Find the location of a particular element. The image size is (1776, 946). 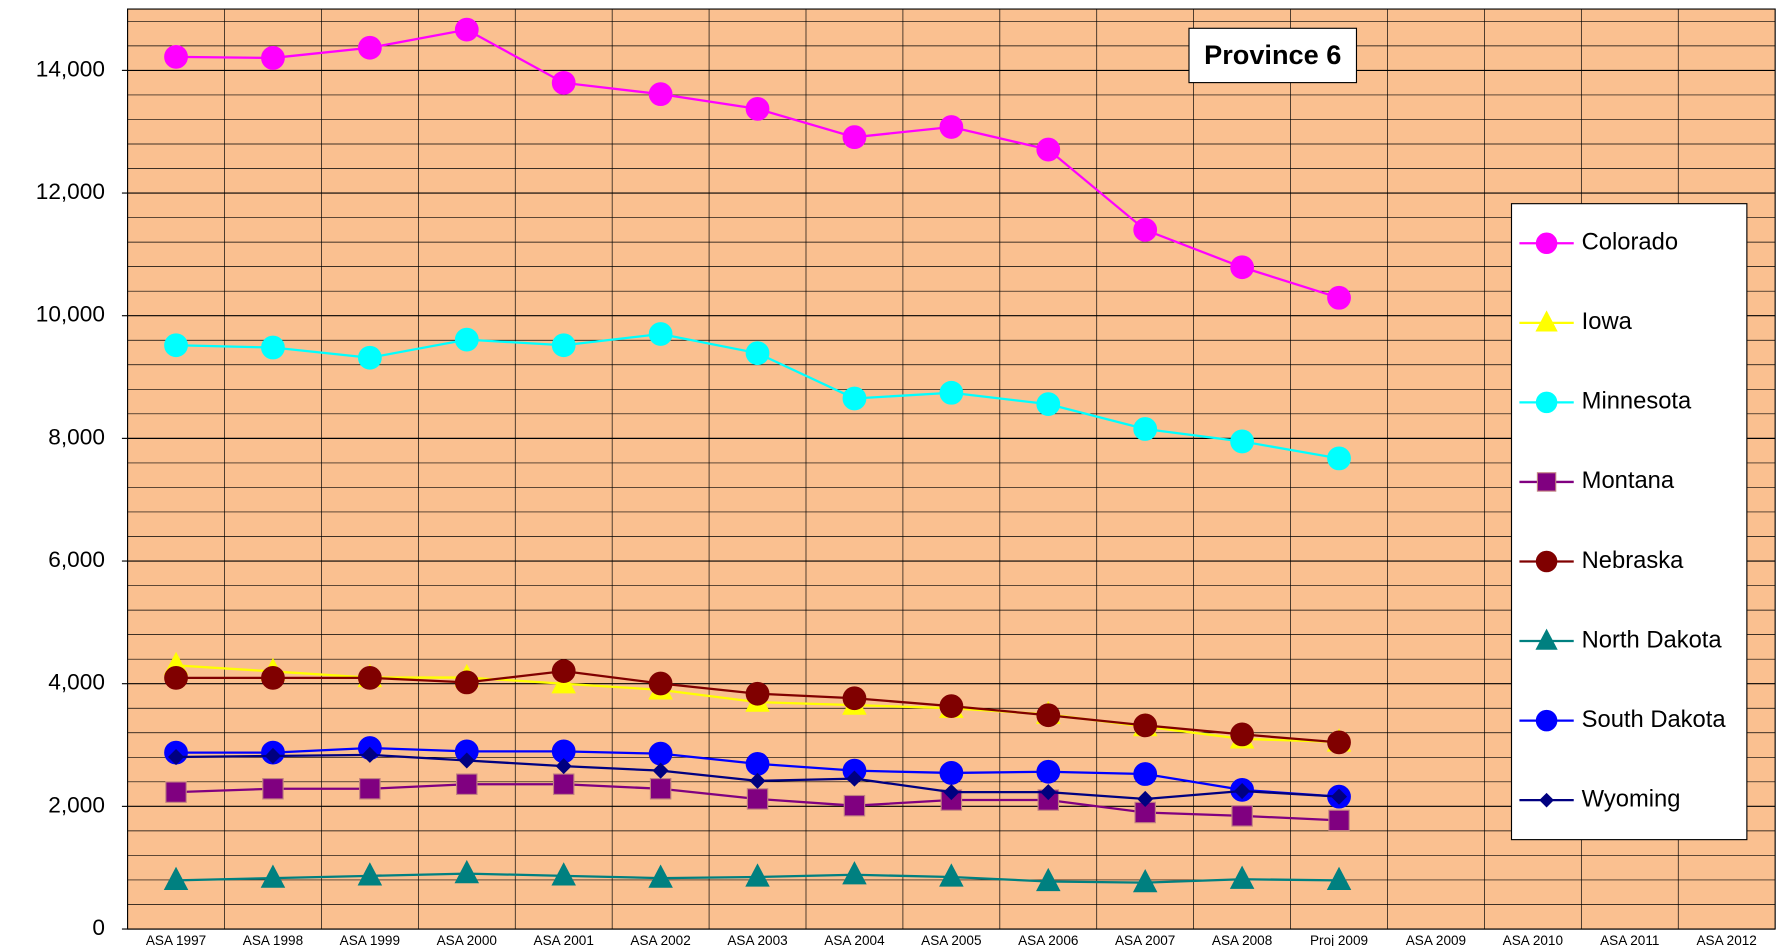

y-tick-label: 0 is located at coordinates (98, 927).